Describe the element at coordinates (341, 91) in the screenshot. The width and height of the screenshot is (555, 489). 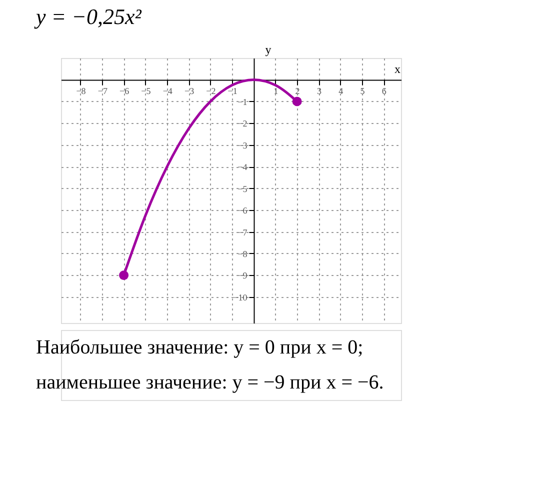
I see `x-tick-label: 4` at that location.